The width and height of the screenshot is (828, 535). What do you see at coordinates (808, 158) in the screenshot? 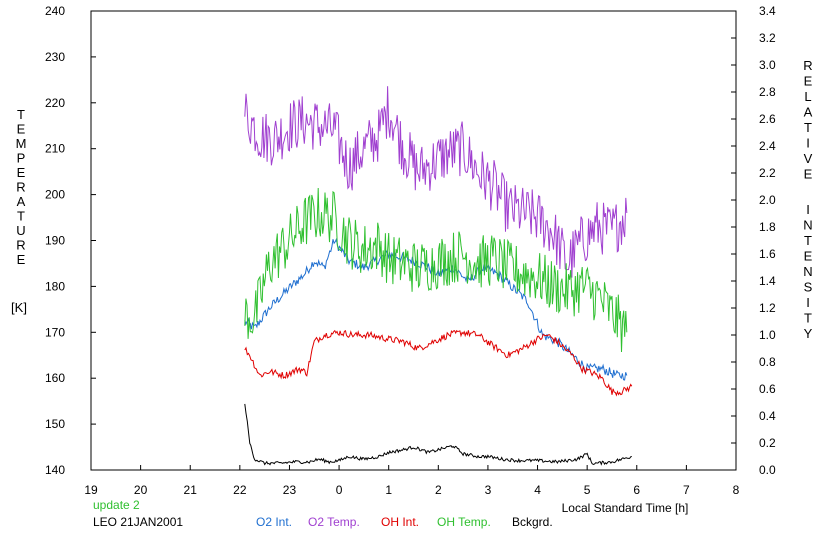
I see `right-axis-letter: V` at bounding box center [808, 158].